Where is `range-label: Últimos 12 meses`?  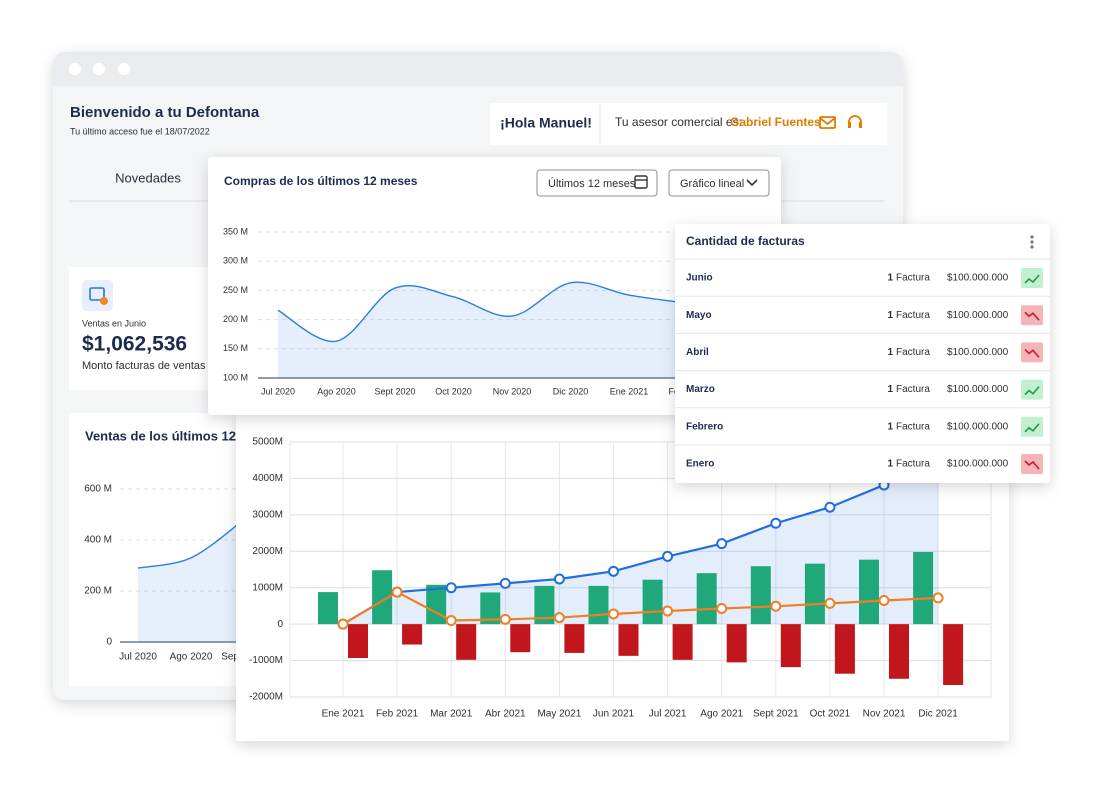 range-label: Últimos 12 meses is located at coordinates (592, 183).